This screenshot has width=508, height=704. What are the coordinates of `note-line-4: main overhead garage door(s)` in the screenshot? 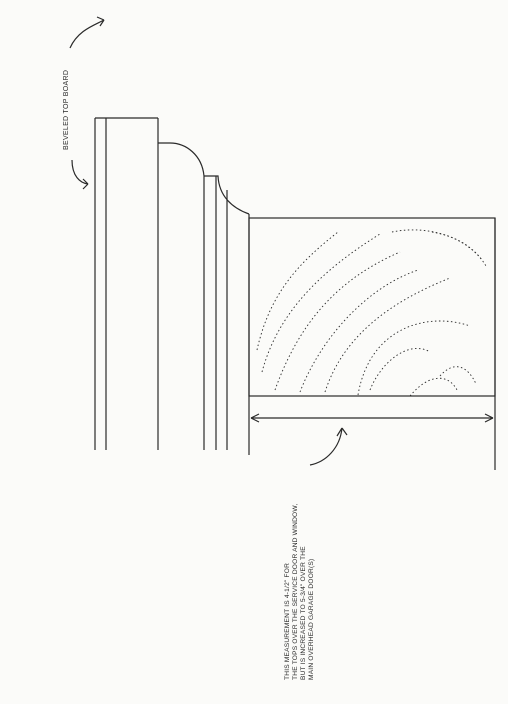 It's located at (311, 619).